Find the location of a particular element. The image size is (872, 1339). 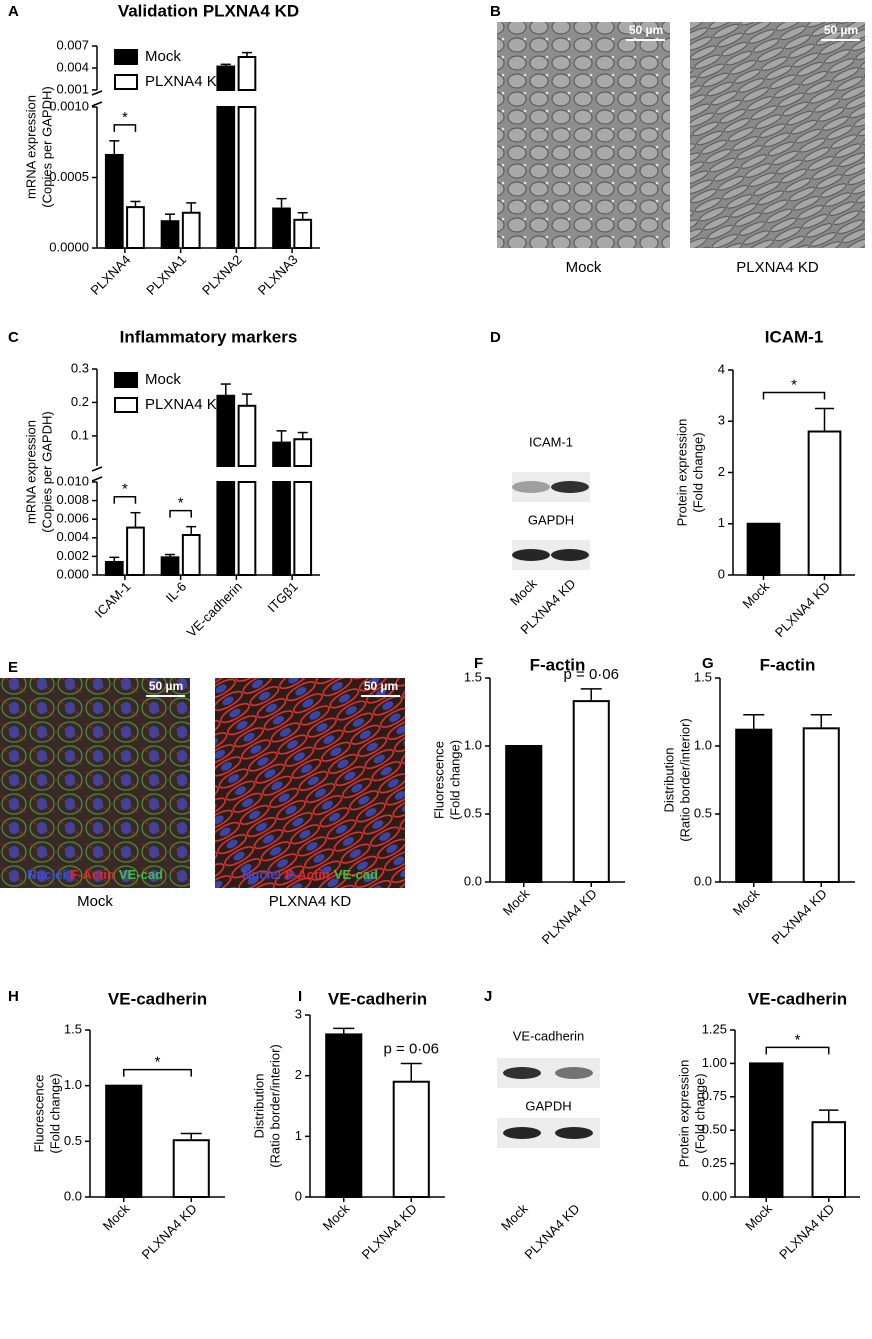

y-tick-label: 0.001 is located at coordinates (72, 88).